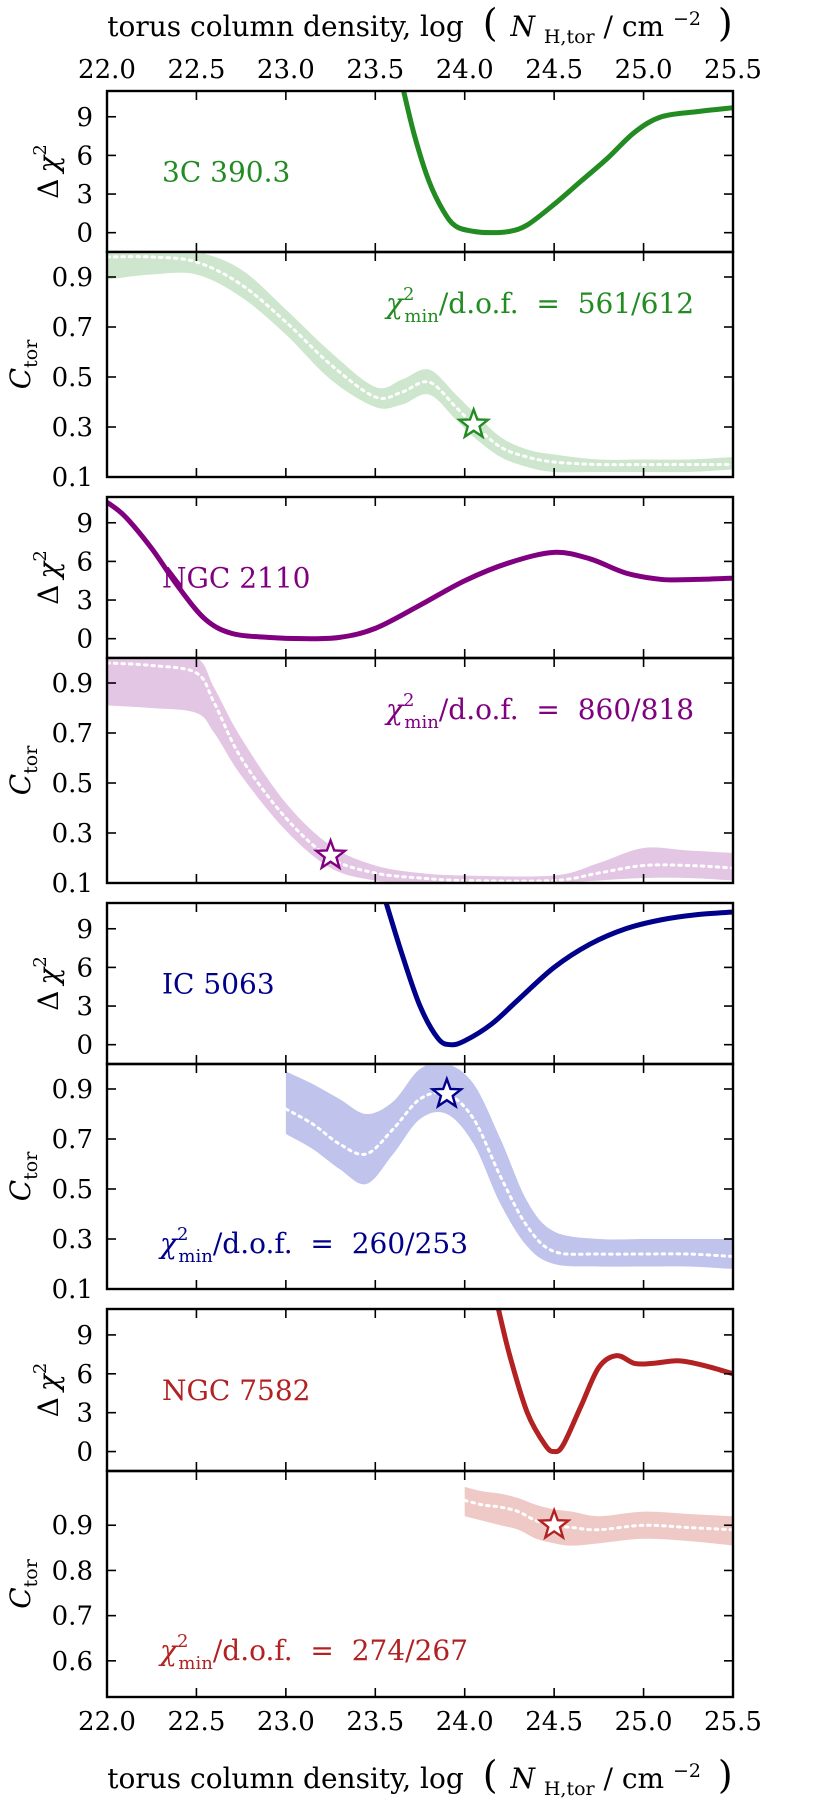 The width and height of the screenshot is (814, 1798). What do you see at coordinates (285, 1778) in the screenshot?
I see `x-title-prefix: torus column density, log` at bounding box center [285, 1778].